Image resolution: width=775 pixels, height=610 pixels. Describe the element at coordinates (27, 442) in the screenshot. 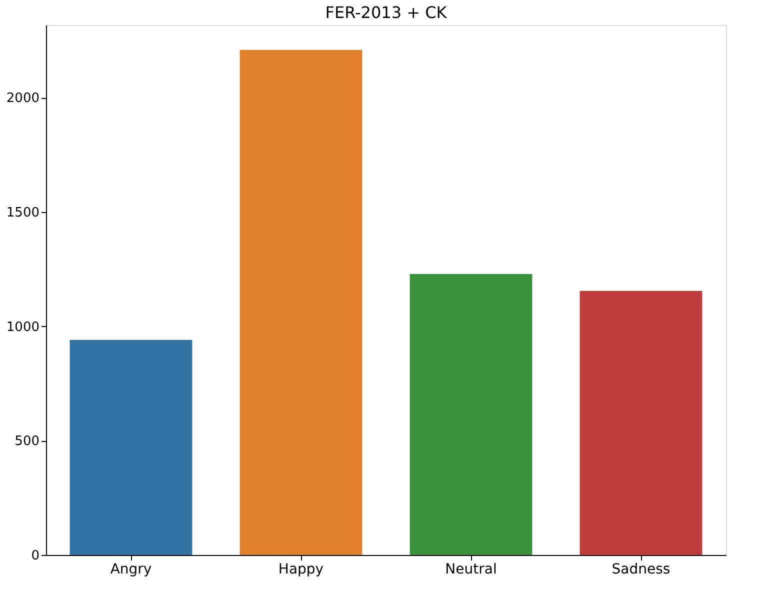

I see `y-tick-label: 500` at that location.